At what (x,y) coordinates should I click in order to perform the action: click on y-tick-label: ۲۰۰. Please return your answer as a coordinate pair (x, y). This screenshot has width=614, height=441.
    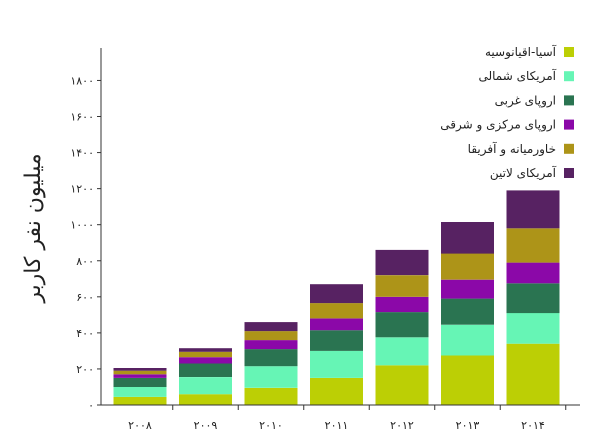
    Looking at the image, I should click on (85, 369).